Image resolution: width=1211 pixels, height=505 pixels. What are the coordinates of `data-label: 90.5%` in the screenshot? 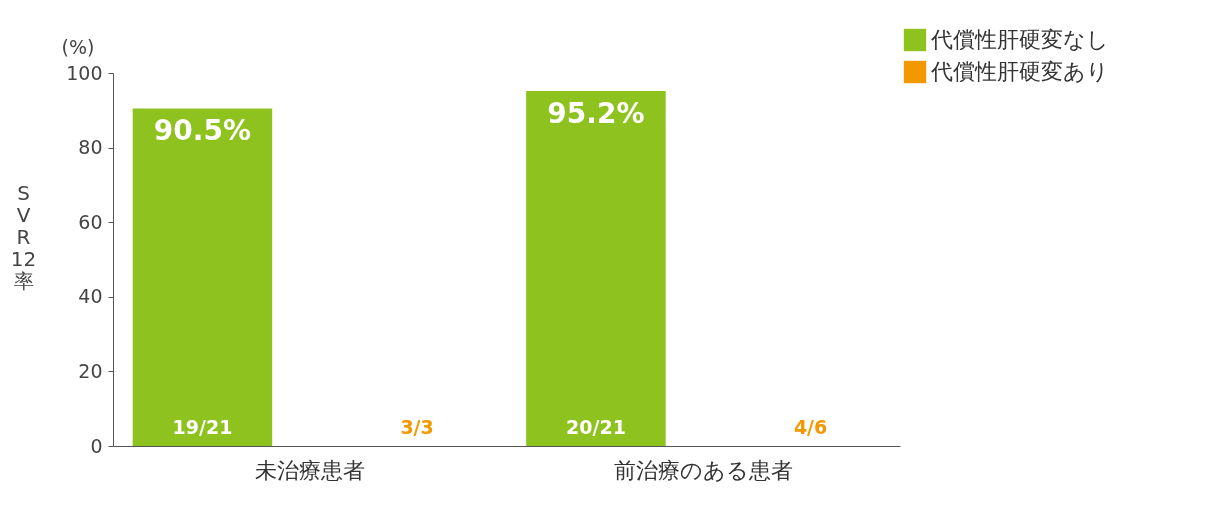 It's located at (202, 131).